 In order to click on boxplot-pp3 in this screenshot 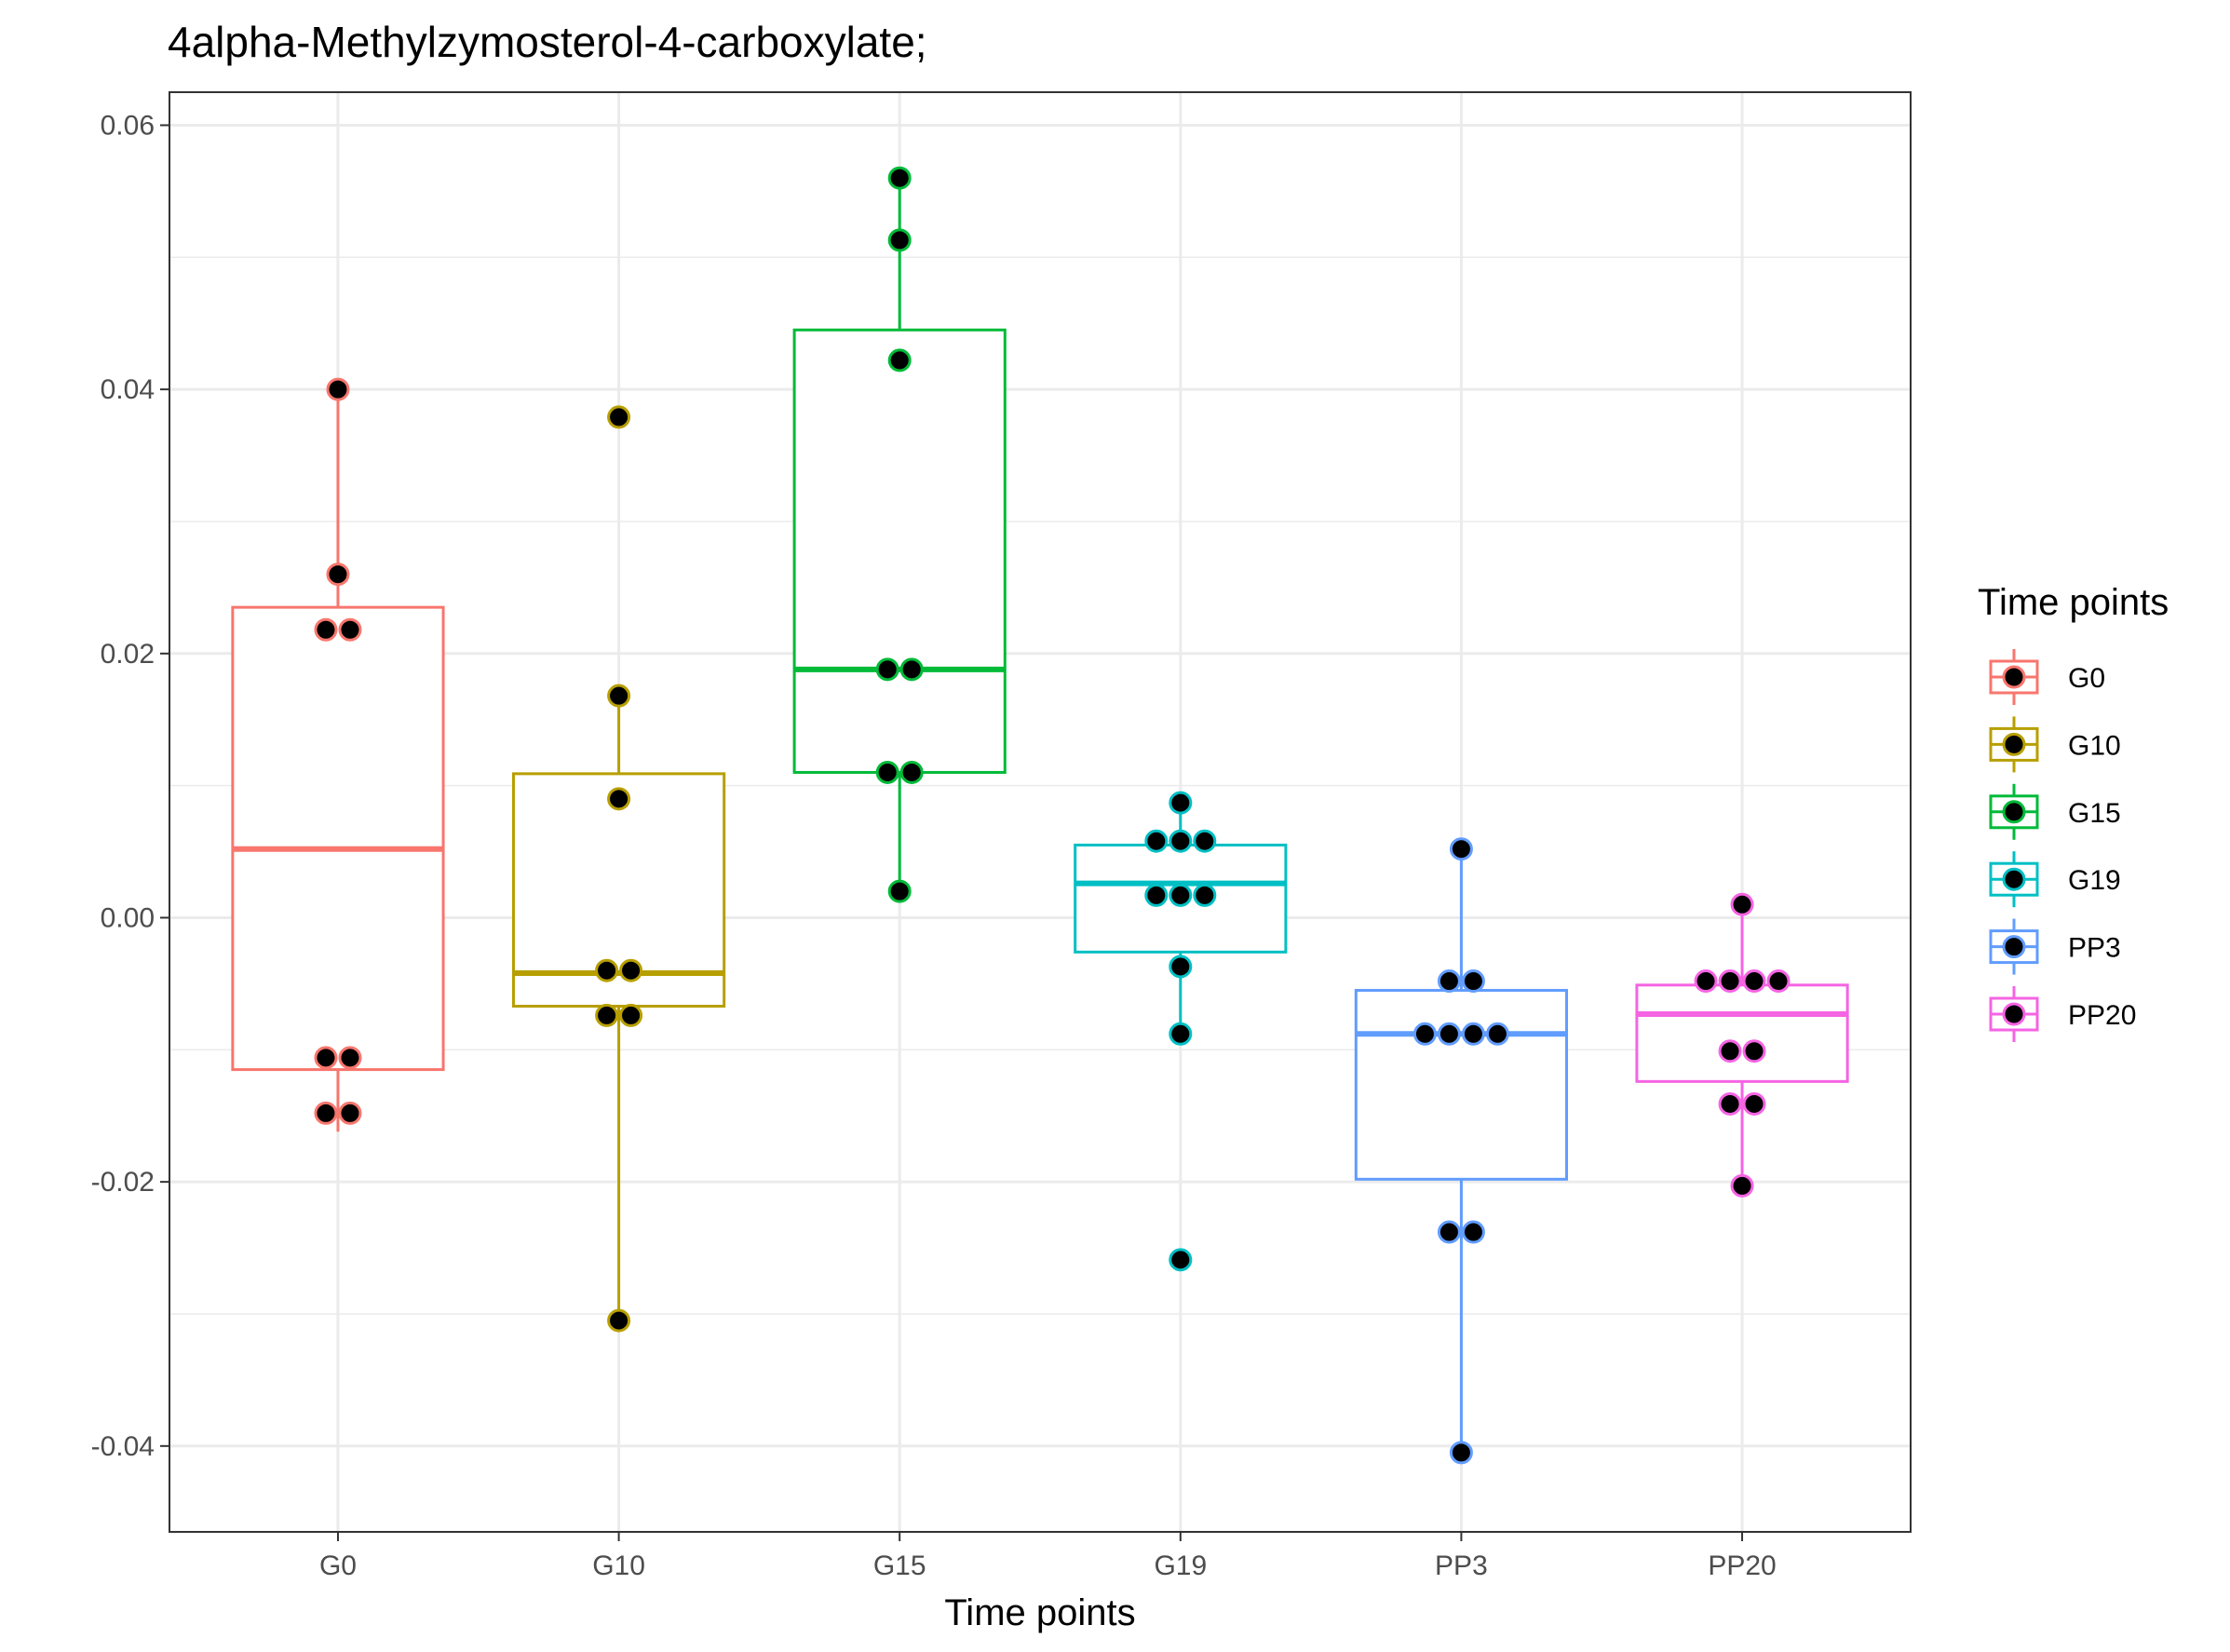, I will do `click(1462, 1151)`.